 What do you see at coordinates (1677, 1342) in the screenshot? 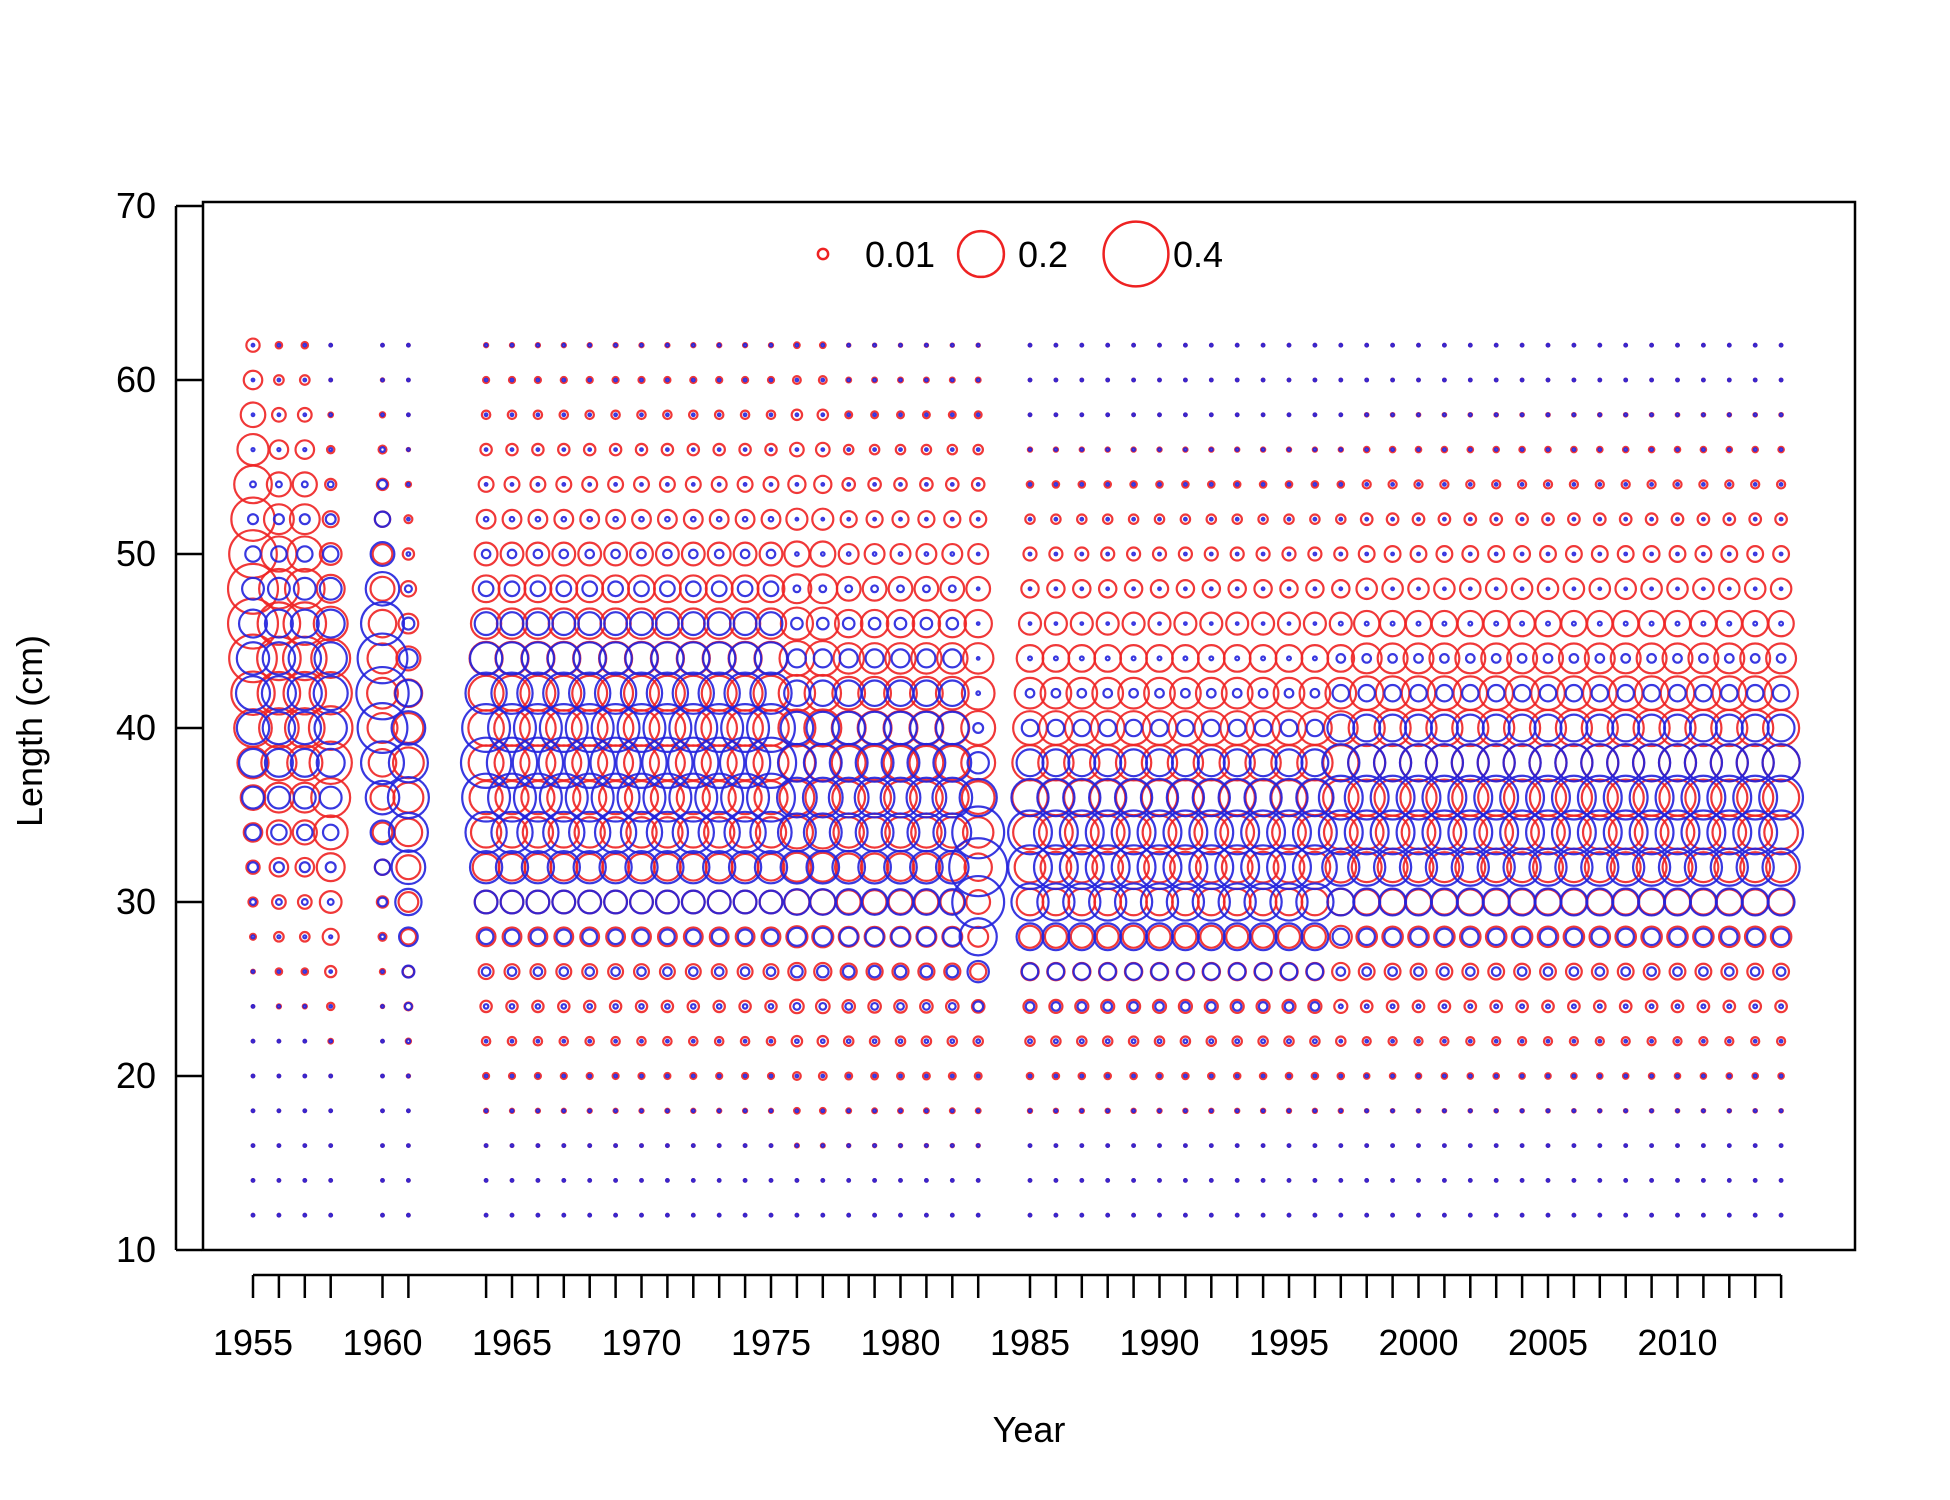
I see `x-tick-label: 2010` at bounding box center [1677, 1342].